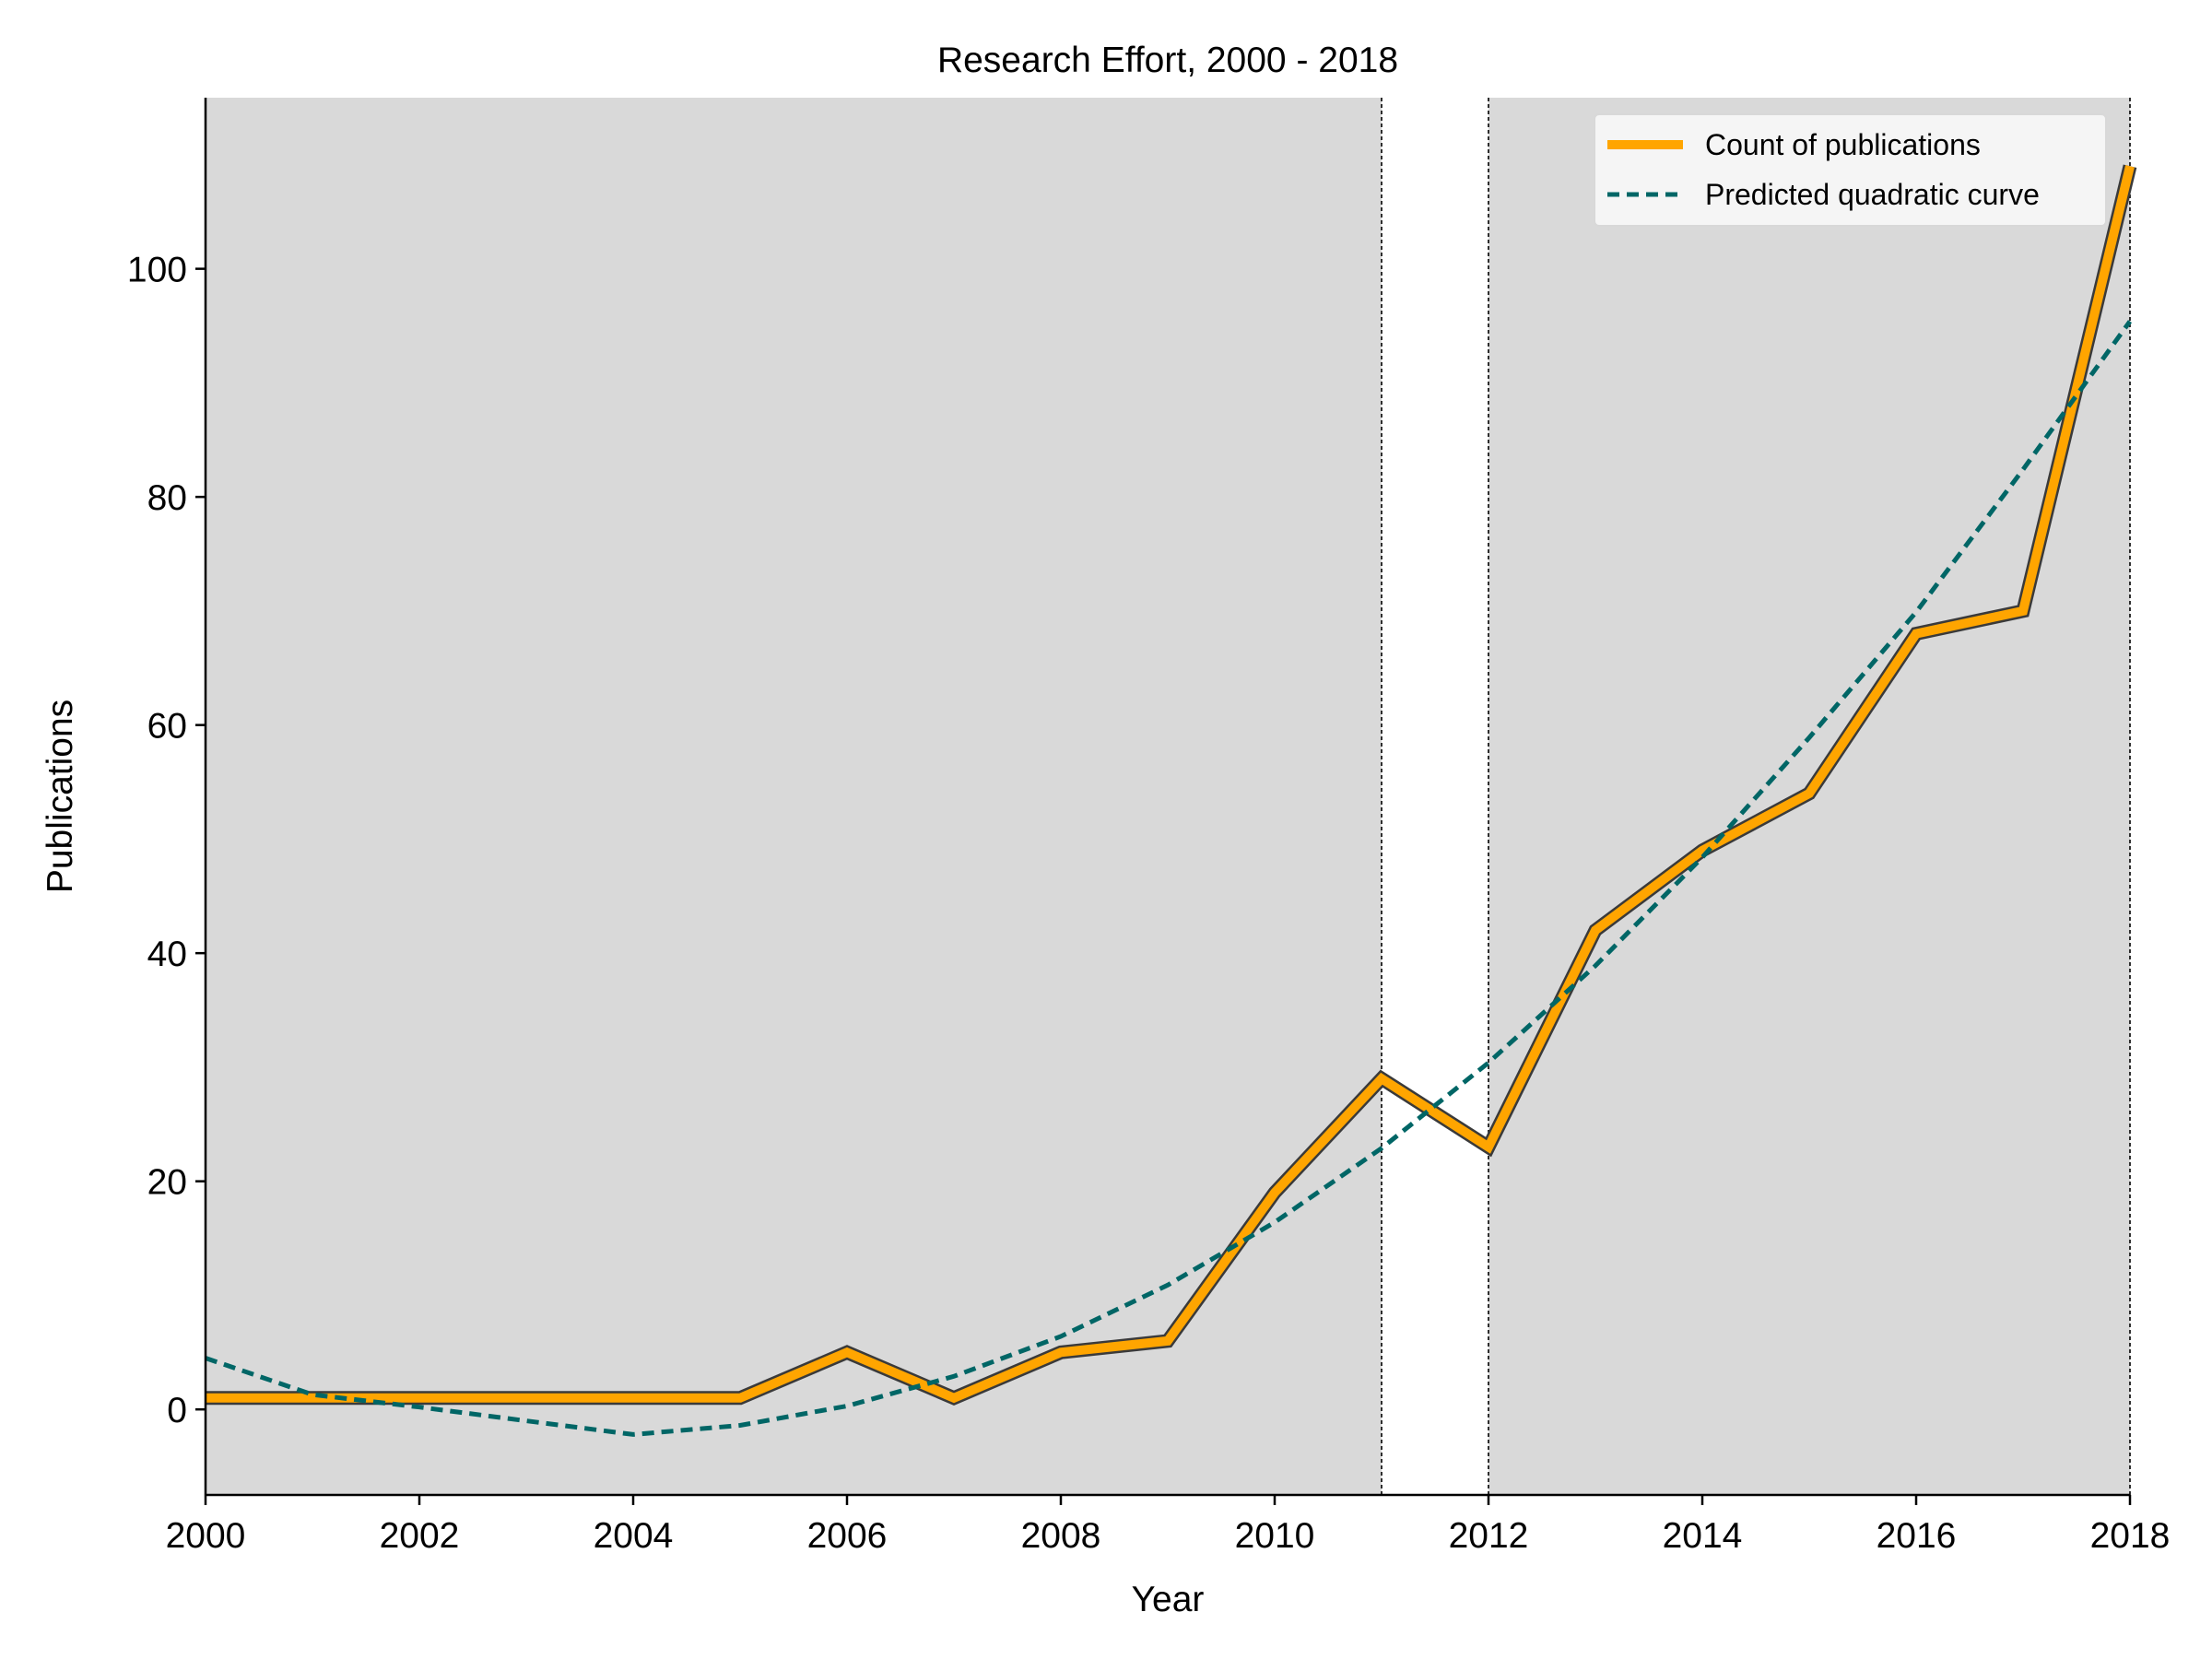  What do you see at coordinates (157, 270) in the screenshot?
I see `y-tick-label-100: 100` at bounding box center [157, 270].